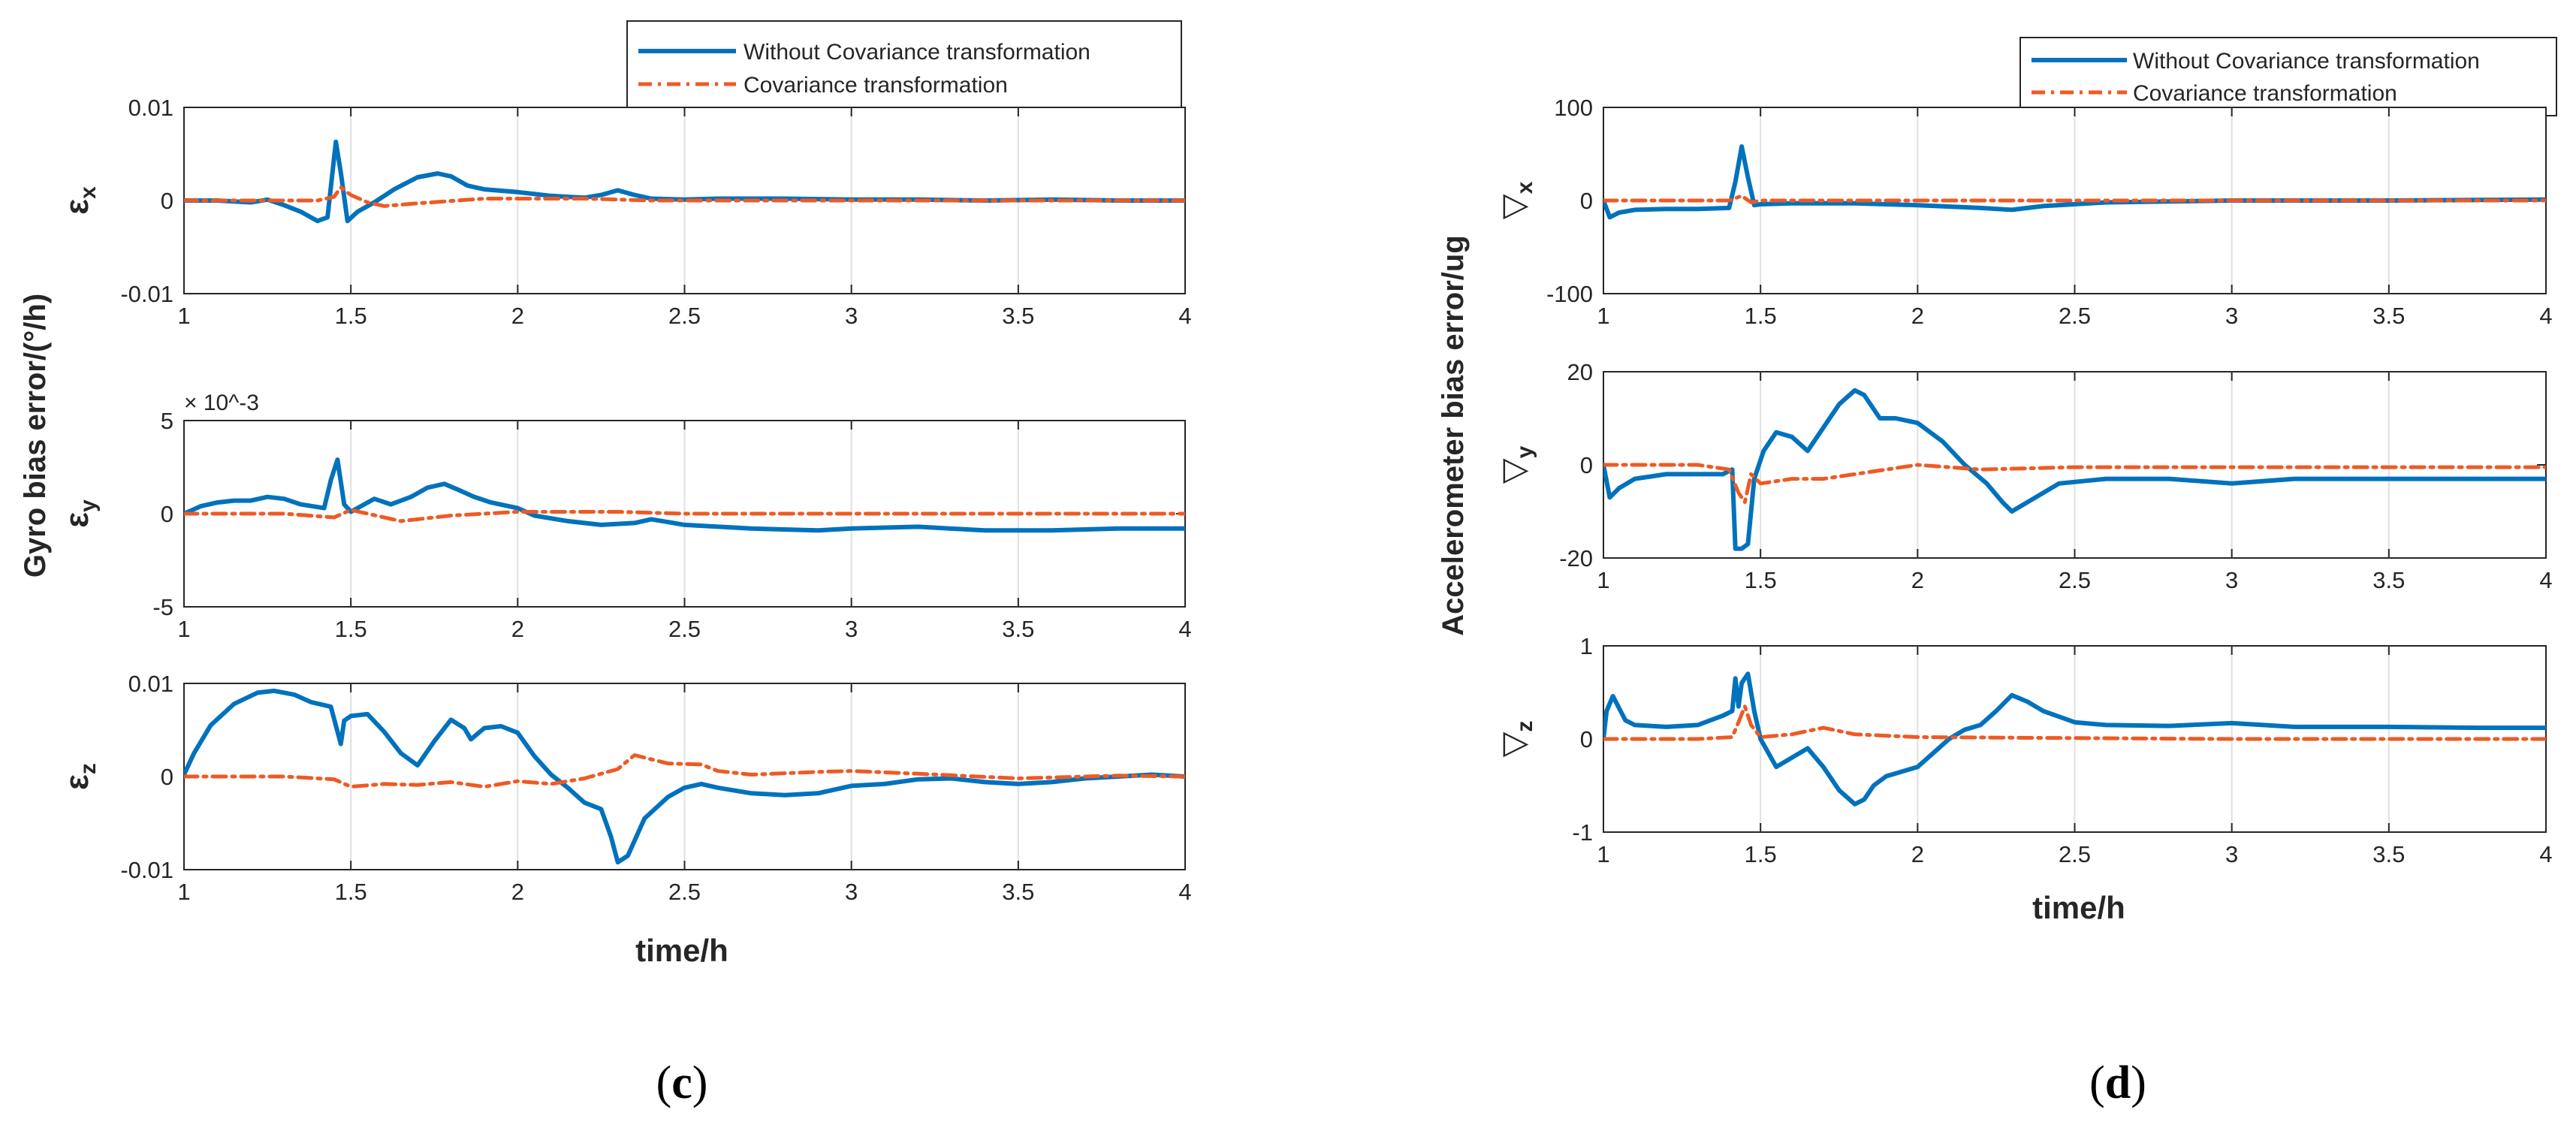  I want to click on subplot-c-y: 1 1.5 2 2.5 3 3.5 4 -5 0 5 × 10^-3 εy, so click(625, 516).